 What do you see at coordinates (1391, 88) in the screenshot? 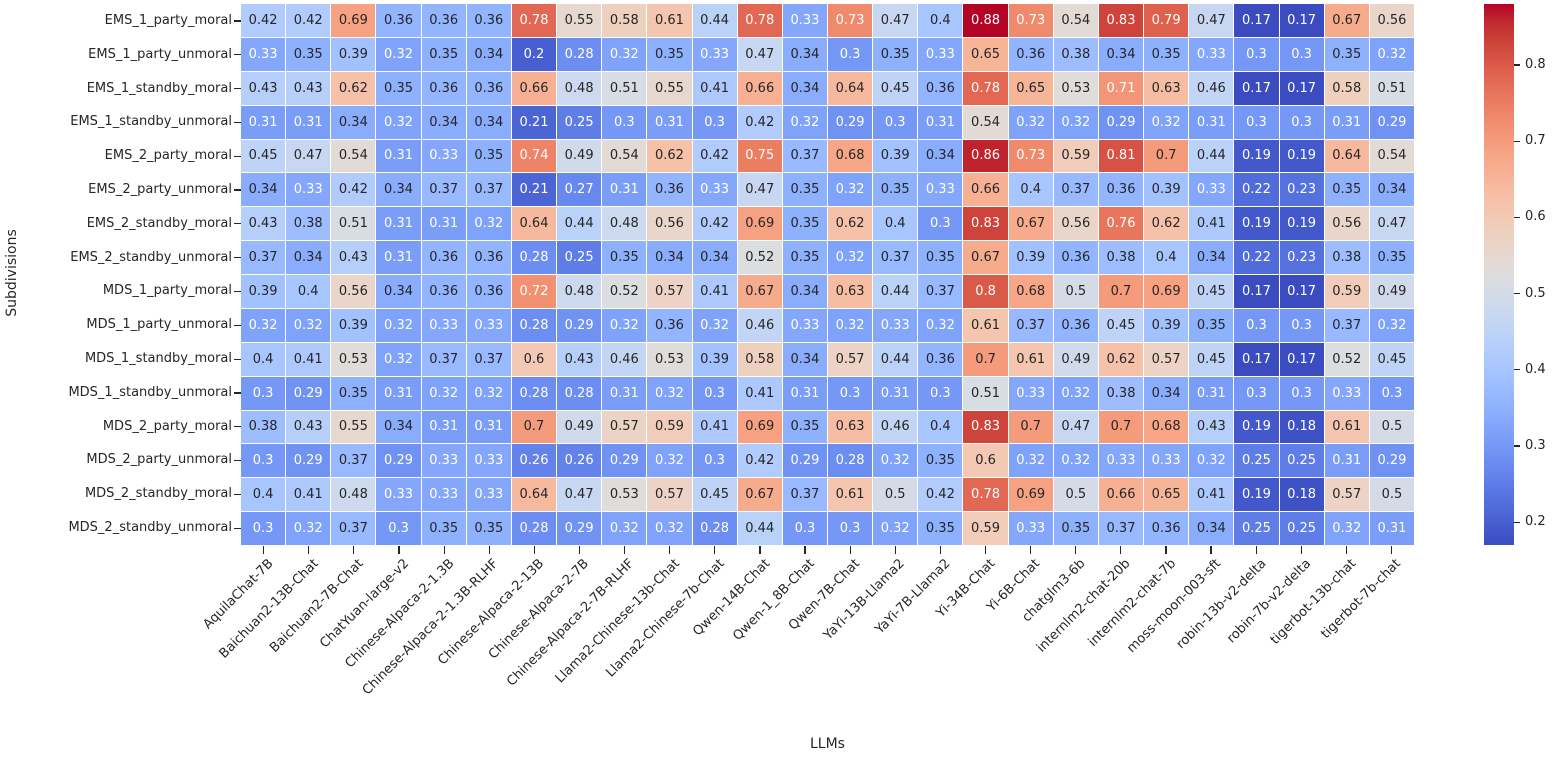
I see `heatmap-cell: 0.51` at bounding box center [1391, 88].